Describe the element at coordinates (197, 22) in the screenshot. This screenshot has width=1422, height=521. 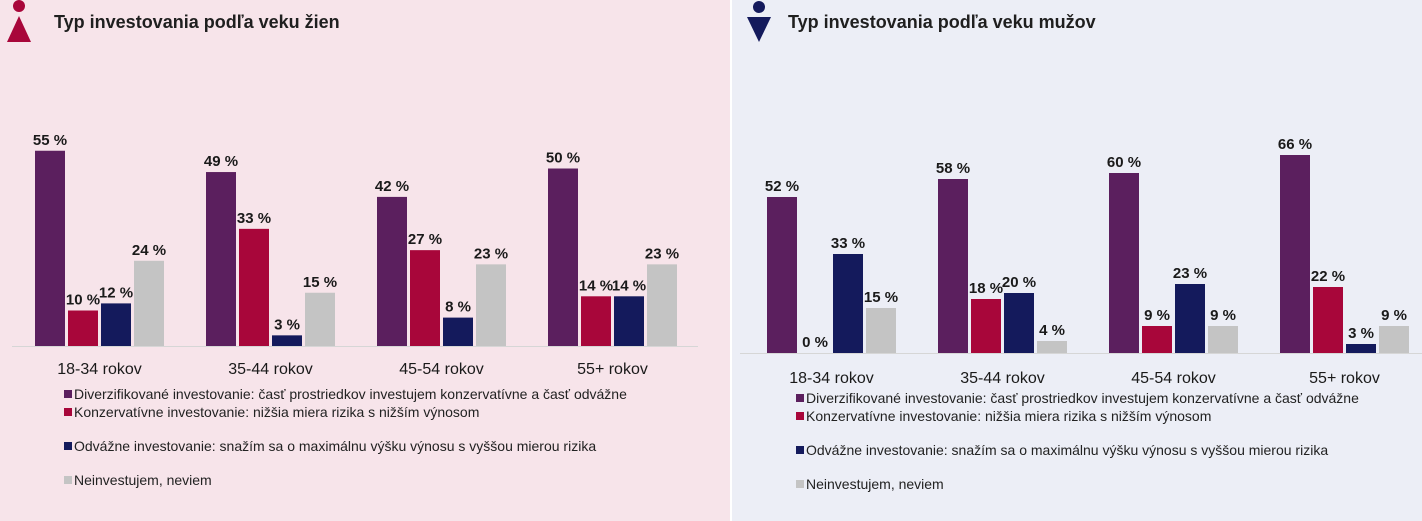
I see `chart-title: Typ investovania podľa veku žien` at that location.